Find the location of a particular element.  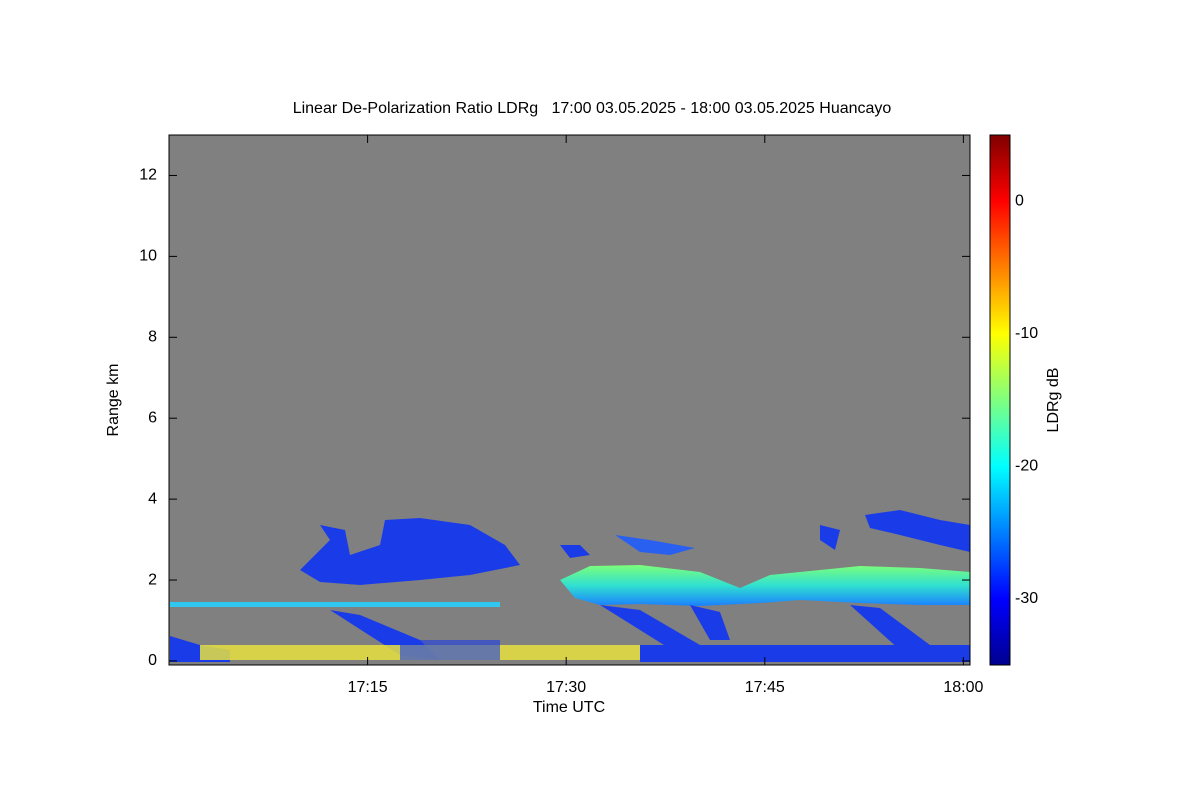

y-tick-label: 10 is located at coordinates (148, 256).